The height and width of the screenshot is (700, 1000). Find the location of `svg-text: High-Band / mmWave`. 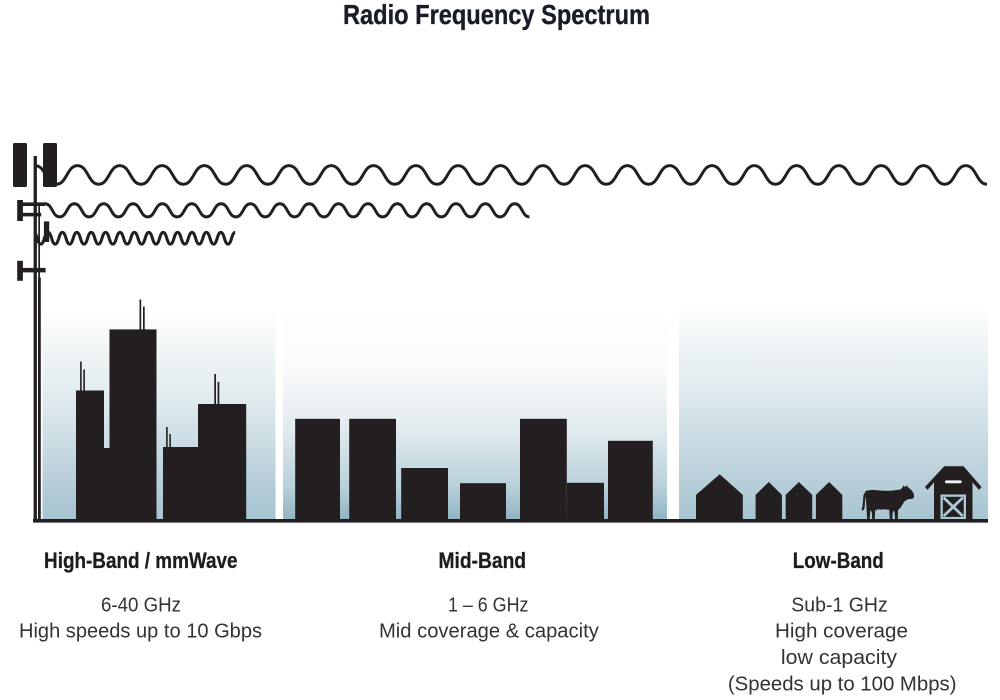

svg-text: High-Band / mmWave is located at coordinates (141, 560).